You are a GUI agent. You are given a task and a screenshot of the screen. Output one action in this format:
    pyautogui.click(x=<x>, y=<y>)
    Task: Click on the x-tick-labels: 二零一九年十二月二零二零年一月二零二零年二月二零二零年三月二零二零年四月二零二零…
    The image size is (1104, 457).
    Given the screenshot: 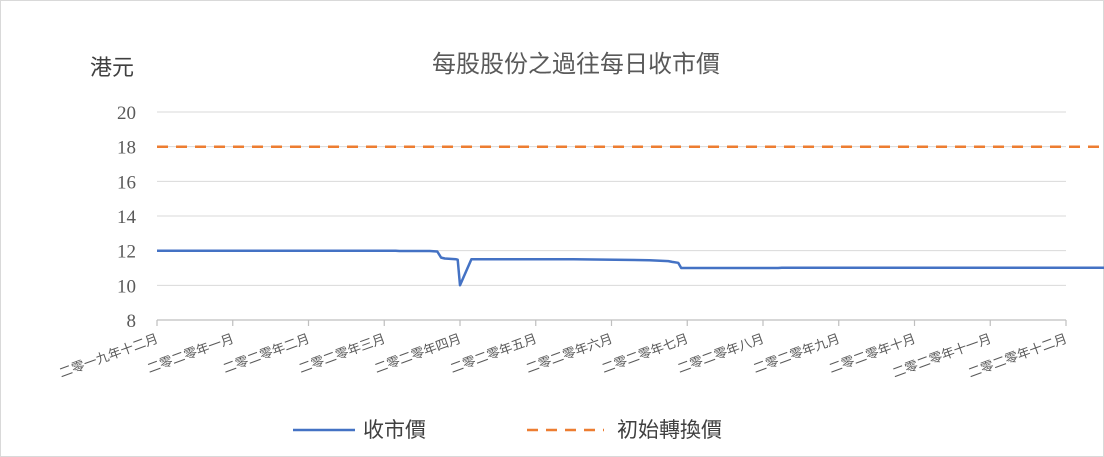 What is the action you would take?
    pyautogui.click(x=563, y=356)
    